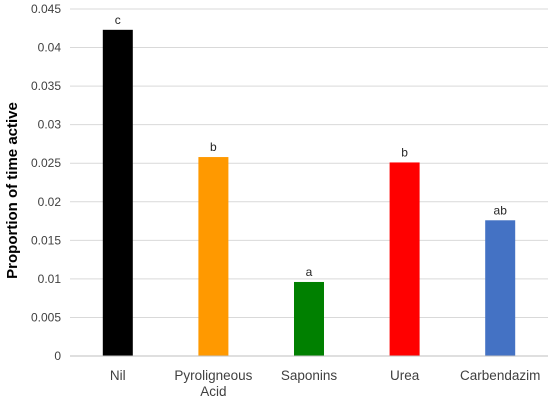 Image resolution: width=554 pixels, height=404 pixels. Describe the element at coordinates (46, 163) in the screenshot. I see `y-tick-label: 0.025` at that location.